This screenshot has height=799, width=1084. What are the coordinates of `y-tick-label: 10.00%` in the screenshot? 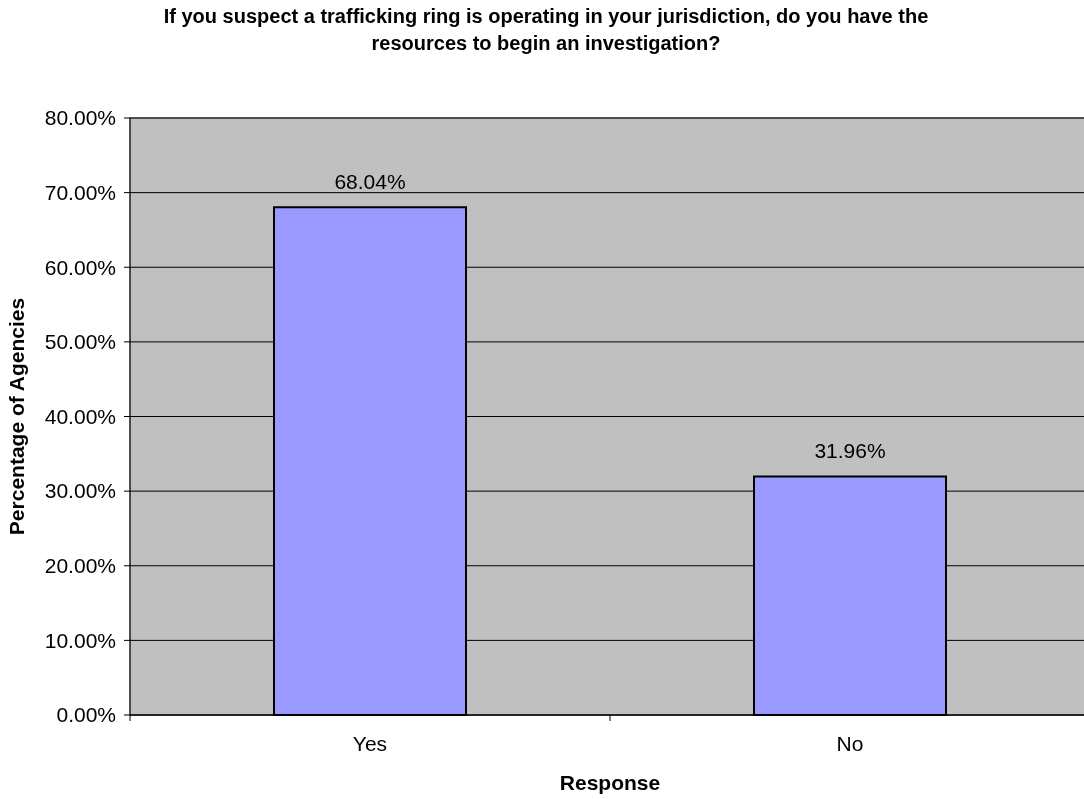 It's located at (80, 640).